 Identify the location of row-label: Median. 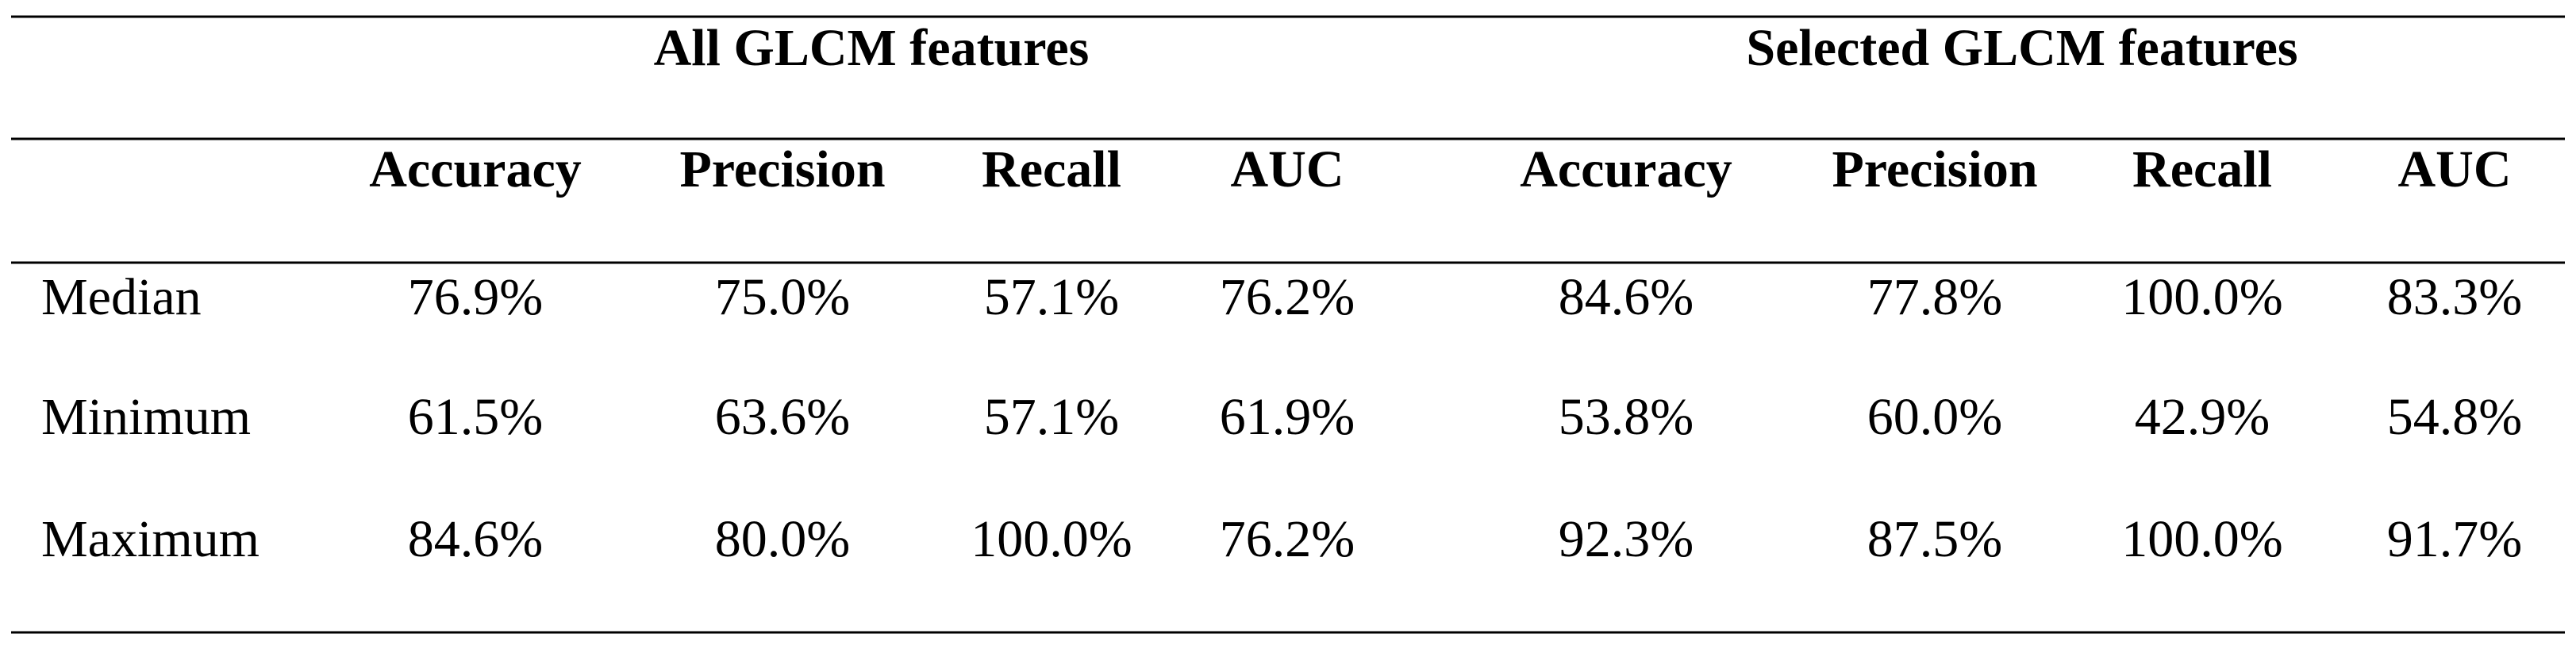
(121, 297).